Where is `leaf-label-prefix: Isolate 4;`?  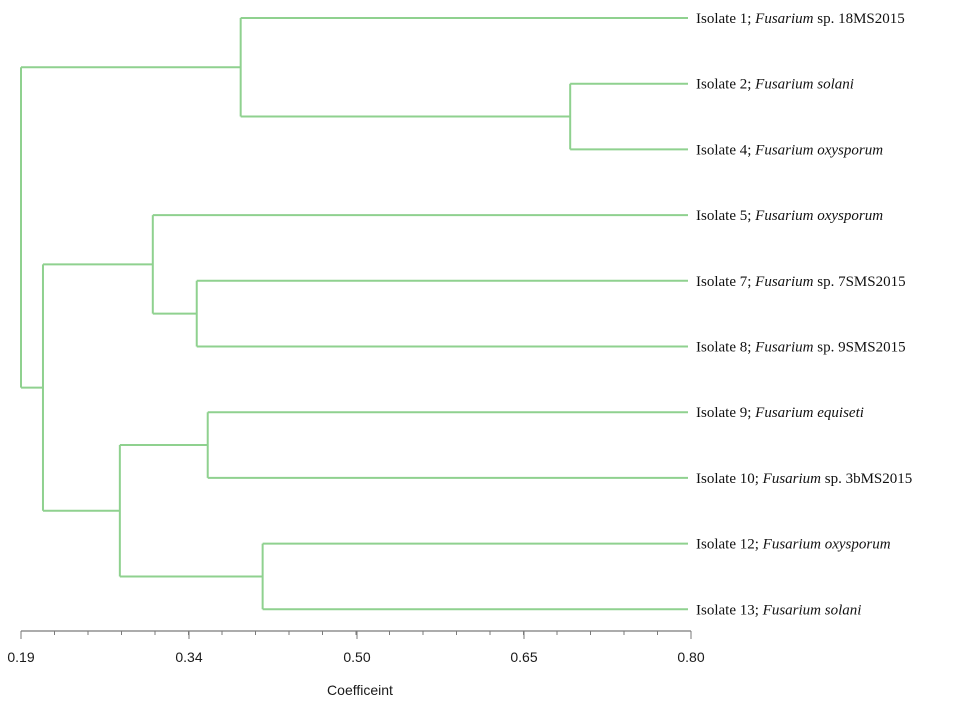
leaf-label-prefix: Isolate 4; is located at coordinates (725, 150).